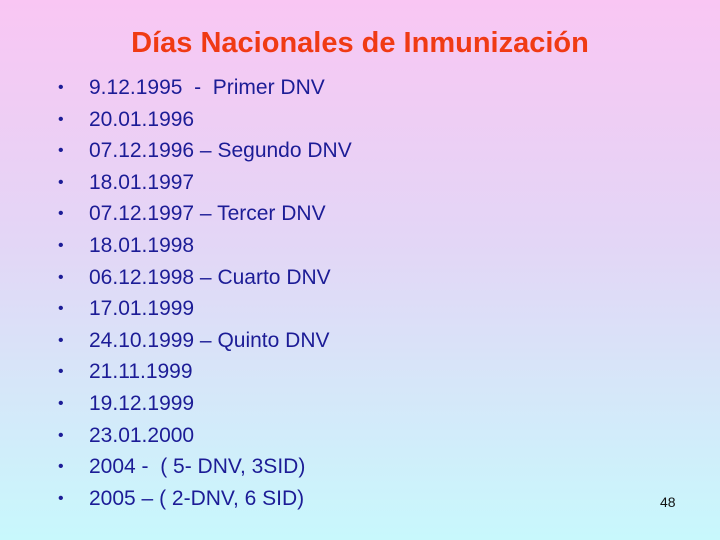  What do you see at coordinates (220, 151) in the screenshot?
I see `list-item-text: 07.12.1996 – Segundo DNV` at bounding box center [220, 151].